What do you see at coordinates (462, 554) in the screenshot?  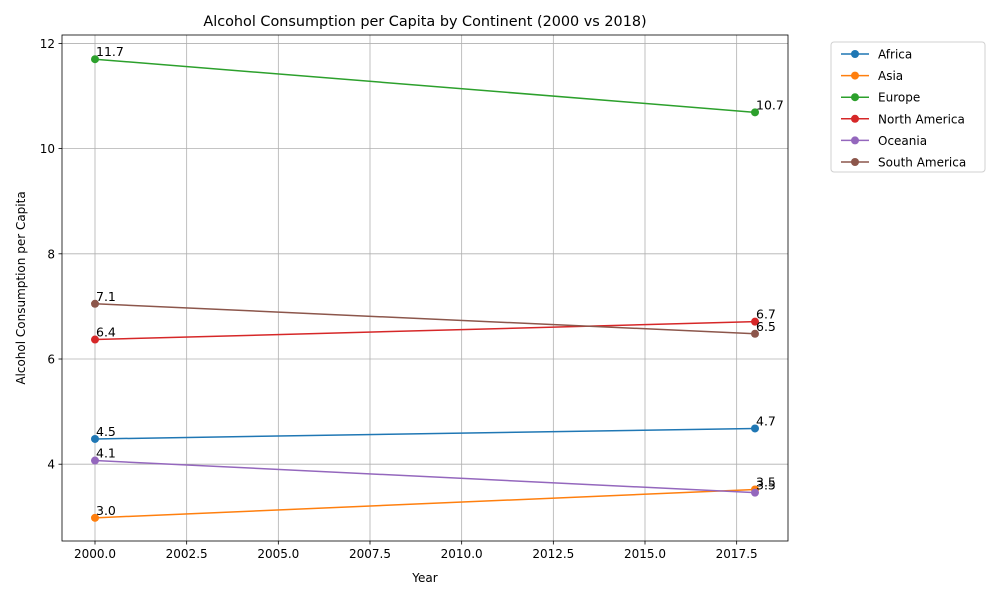 I see `x-tick-label: 2010.0` at bounding box center [462, 554].